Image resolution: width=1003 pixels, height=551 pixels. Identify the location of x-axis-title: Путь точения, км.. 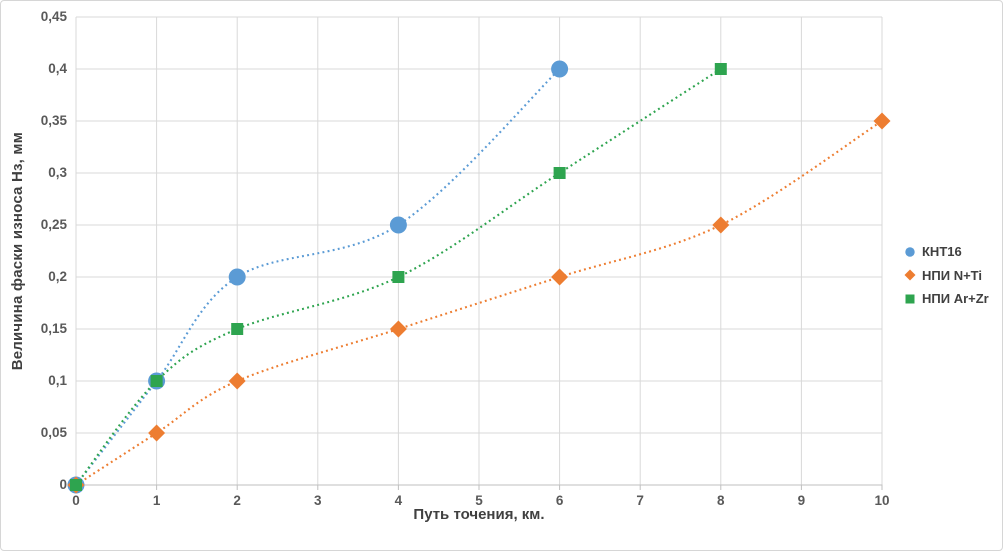
(479, 514).